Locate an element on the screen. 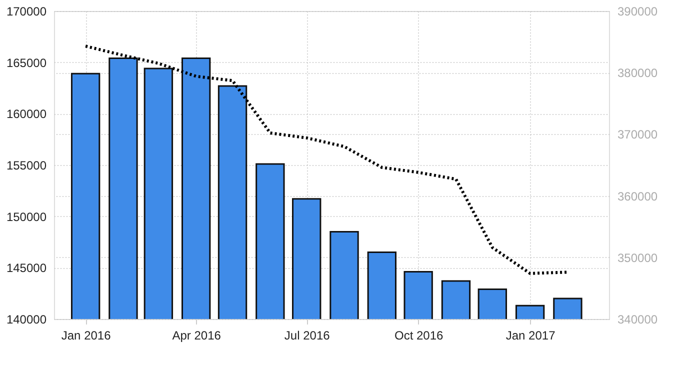  x-tick-label: Jan 2017 is located at coordinates (531, 335).